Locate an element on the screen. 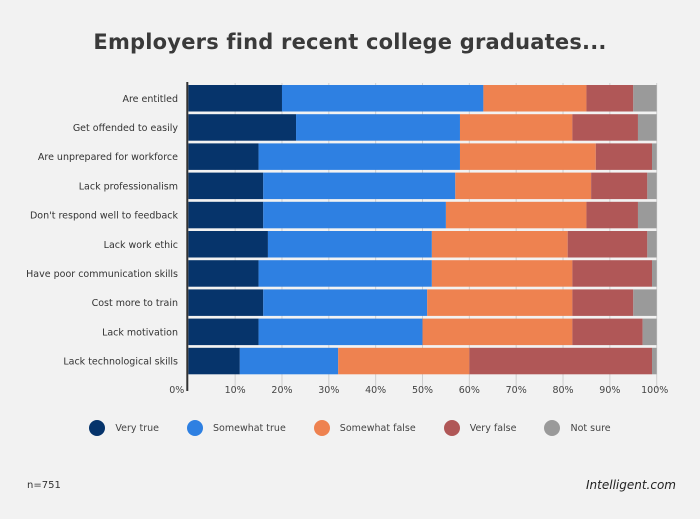 This screenshot has width=700, height=519. x-tick-label: 50% is located at coordinates (422, 390).